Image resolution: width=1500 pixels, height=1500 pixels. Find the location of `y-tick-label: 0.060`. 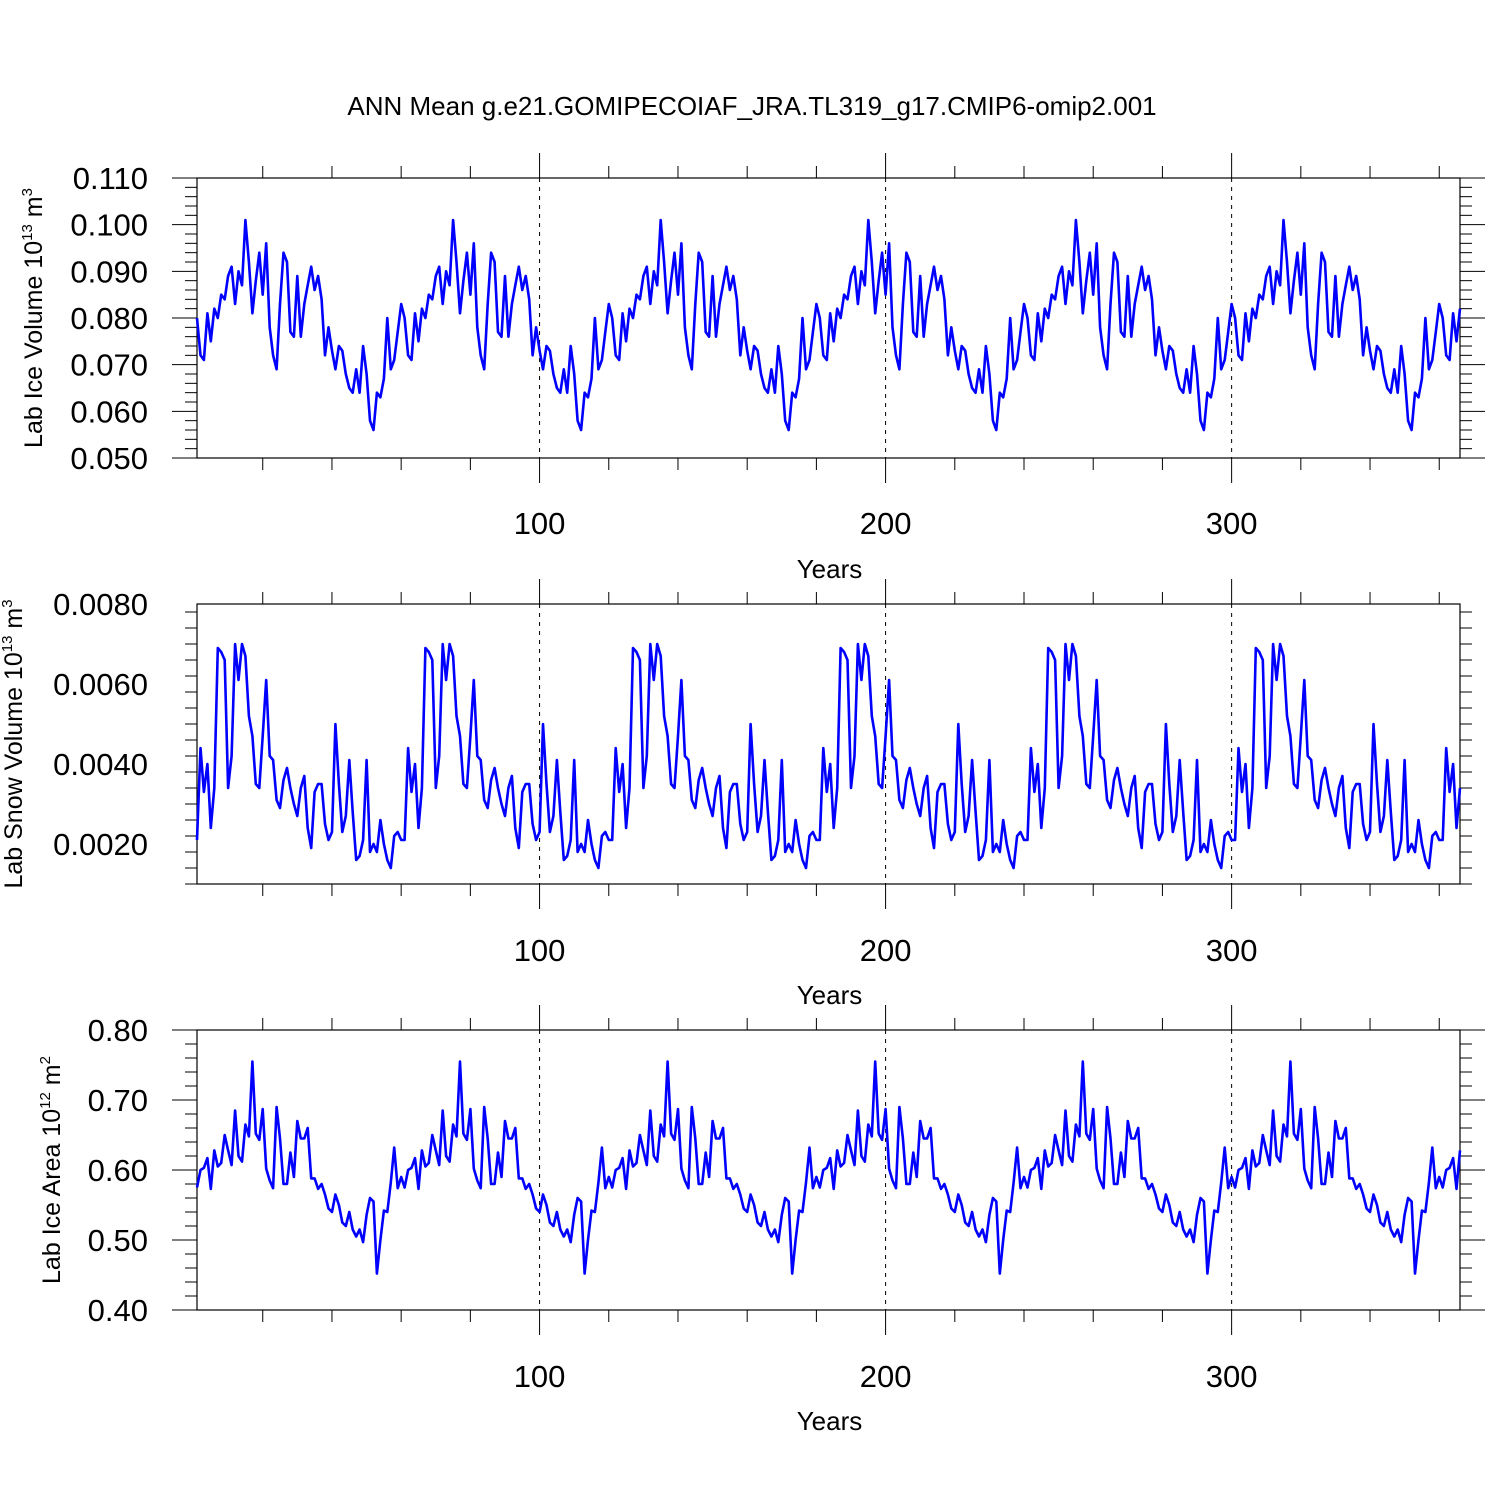

y-tick-label: 0.060 is located at coordinates (109, 411).